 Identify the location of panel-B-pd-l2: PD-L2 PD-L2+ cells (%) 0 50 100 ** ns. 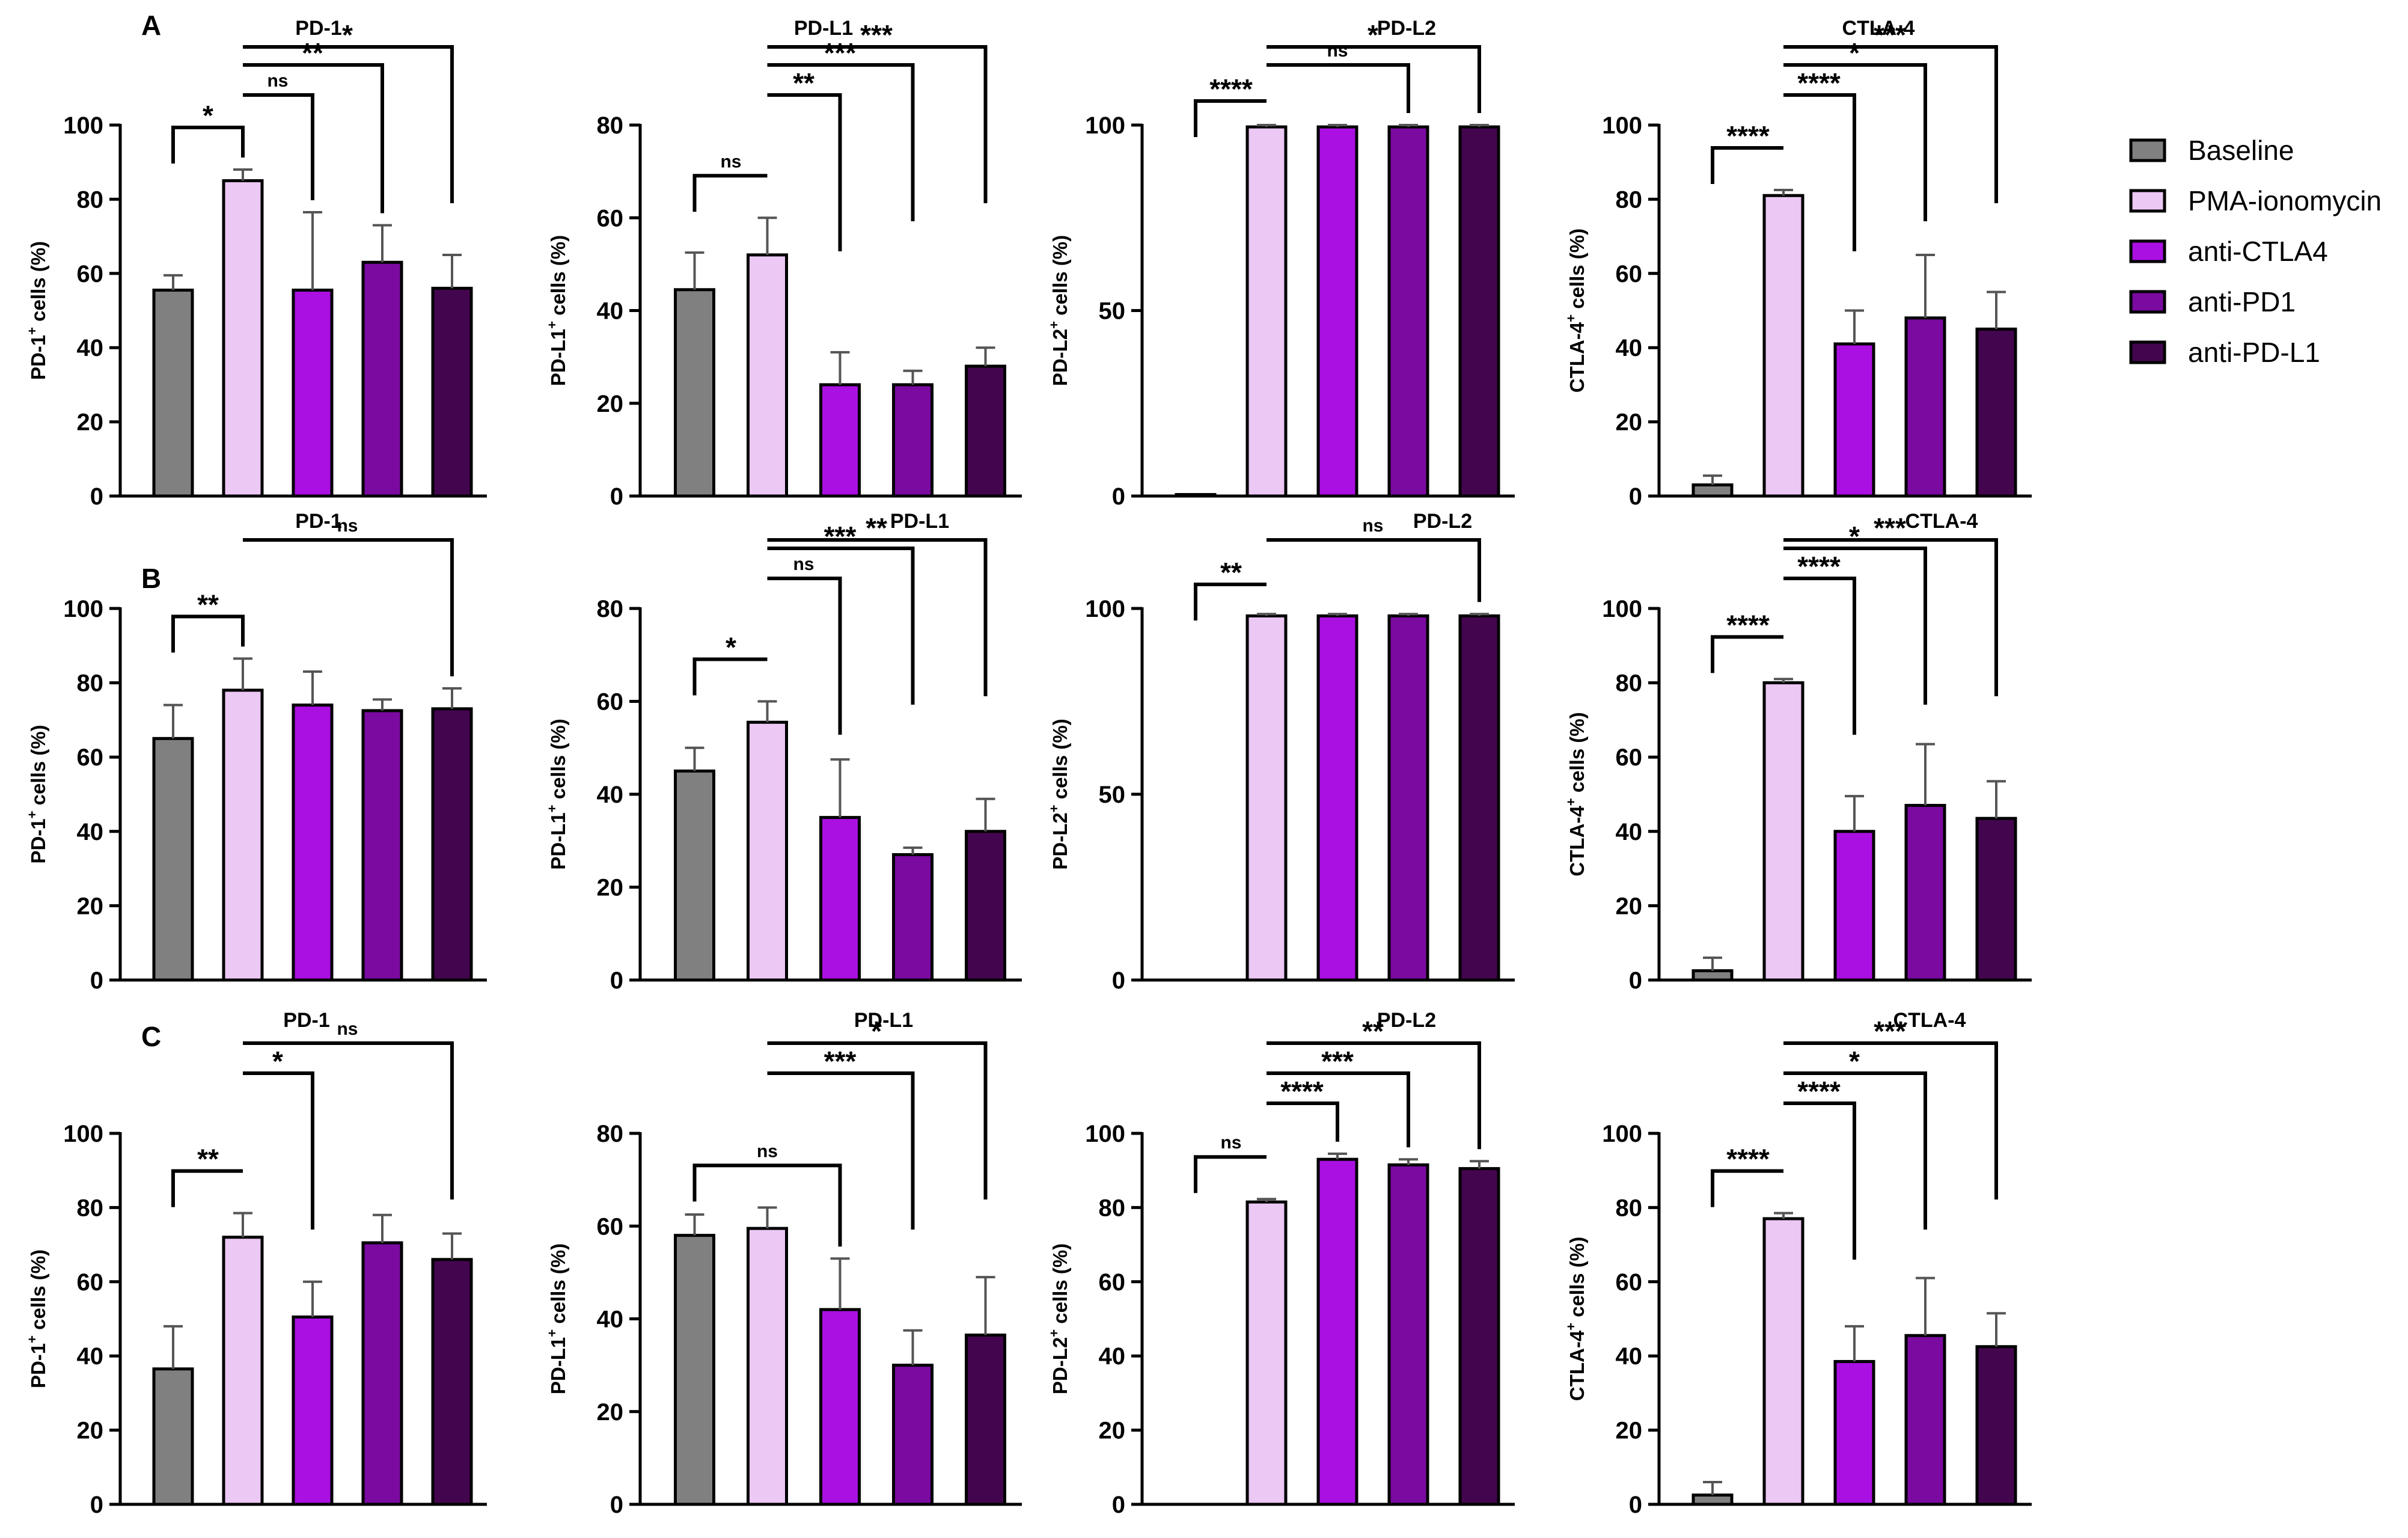
(1281, 752).